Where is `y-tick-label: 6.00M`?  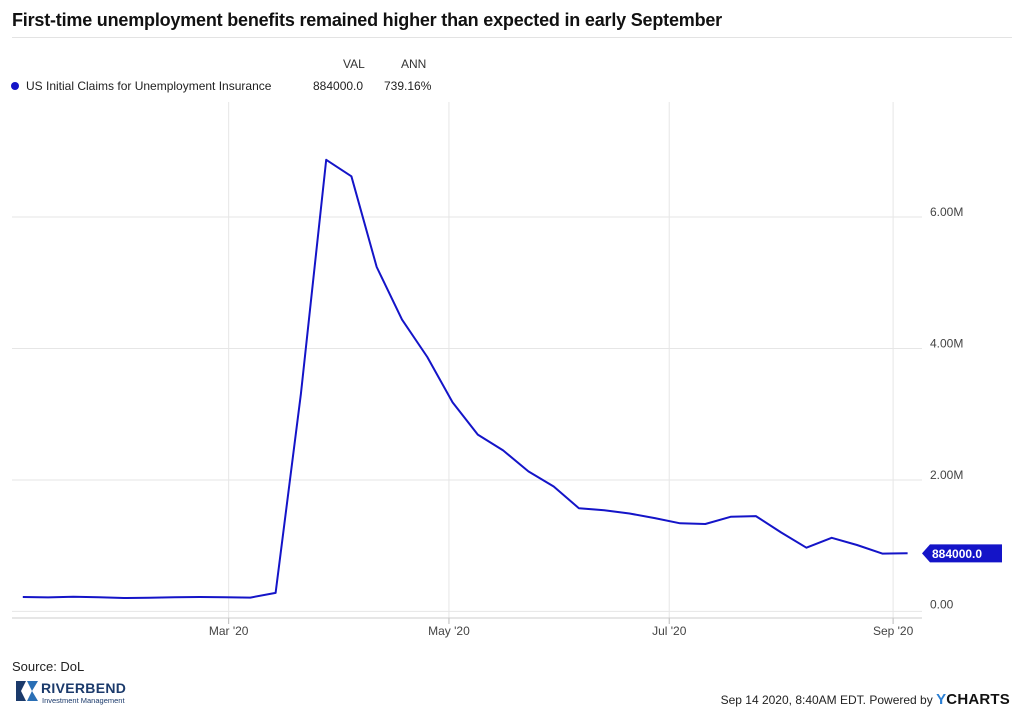 y-tick-label: 6.00M is located at coordinates (946, 212).